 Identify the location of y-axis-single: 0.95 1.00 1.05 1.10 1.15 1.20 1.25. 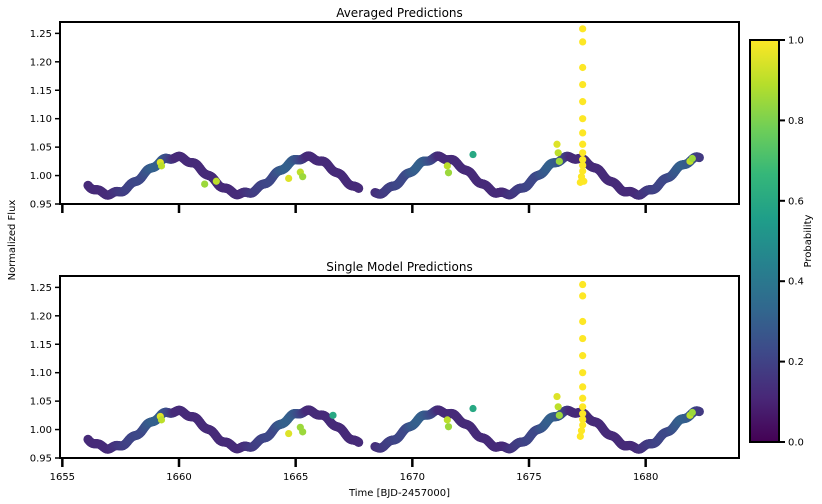
(45, 374).